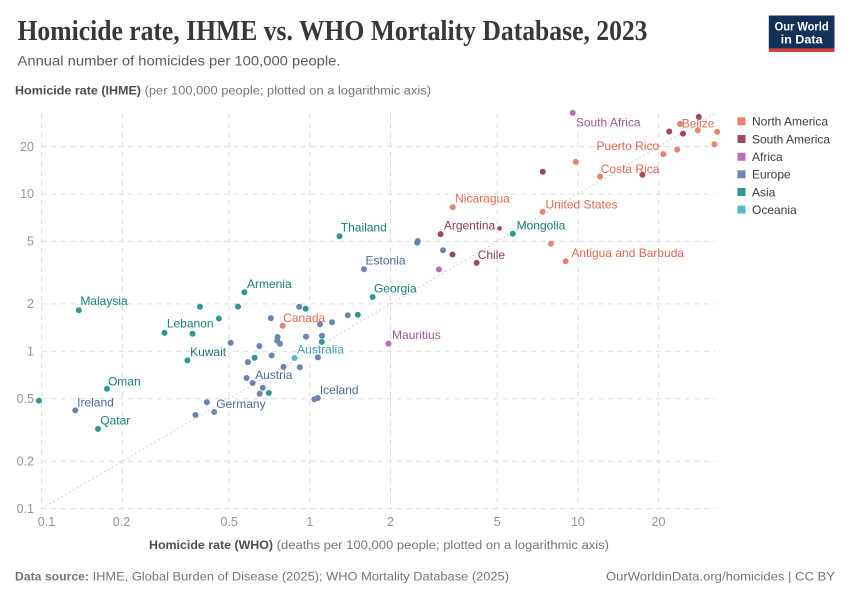  I want to click on svg-text: Puerto Rico, so click(627, 146).